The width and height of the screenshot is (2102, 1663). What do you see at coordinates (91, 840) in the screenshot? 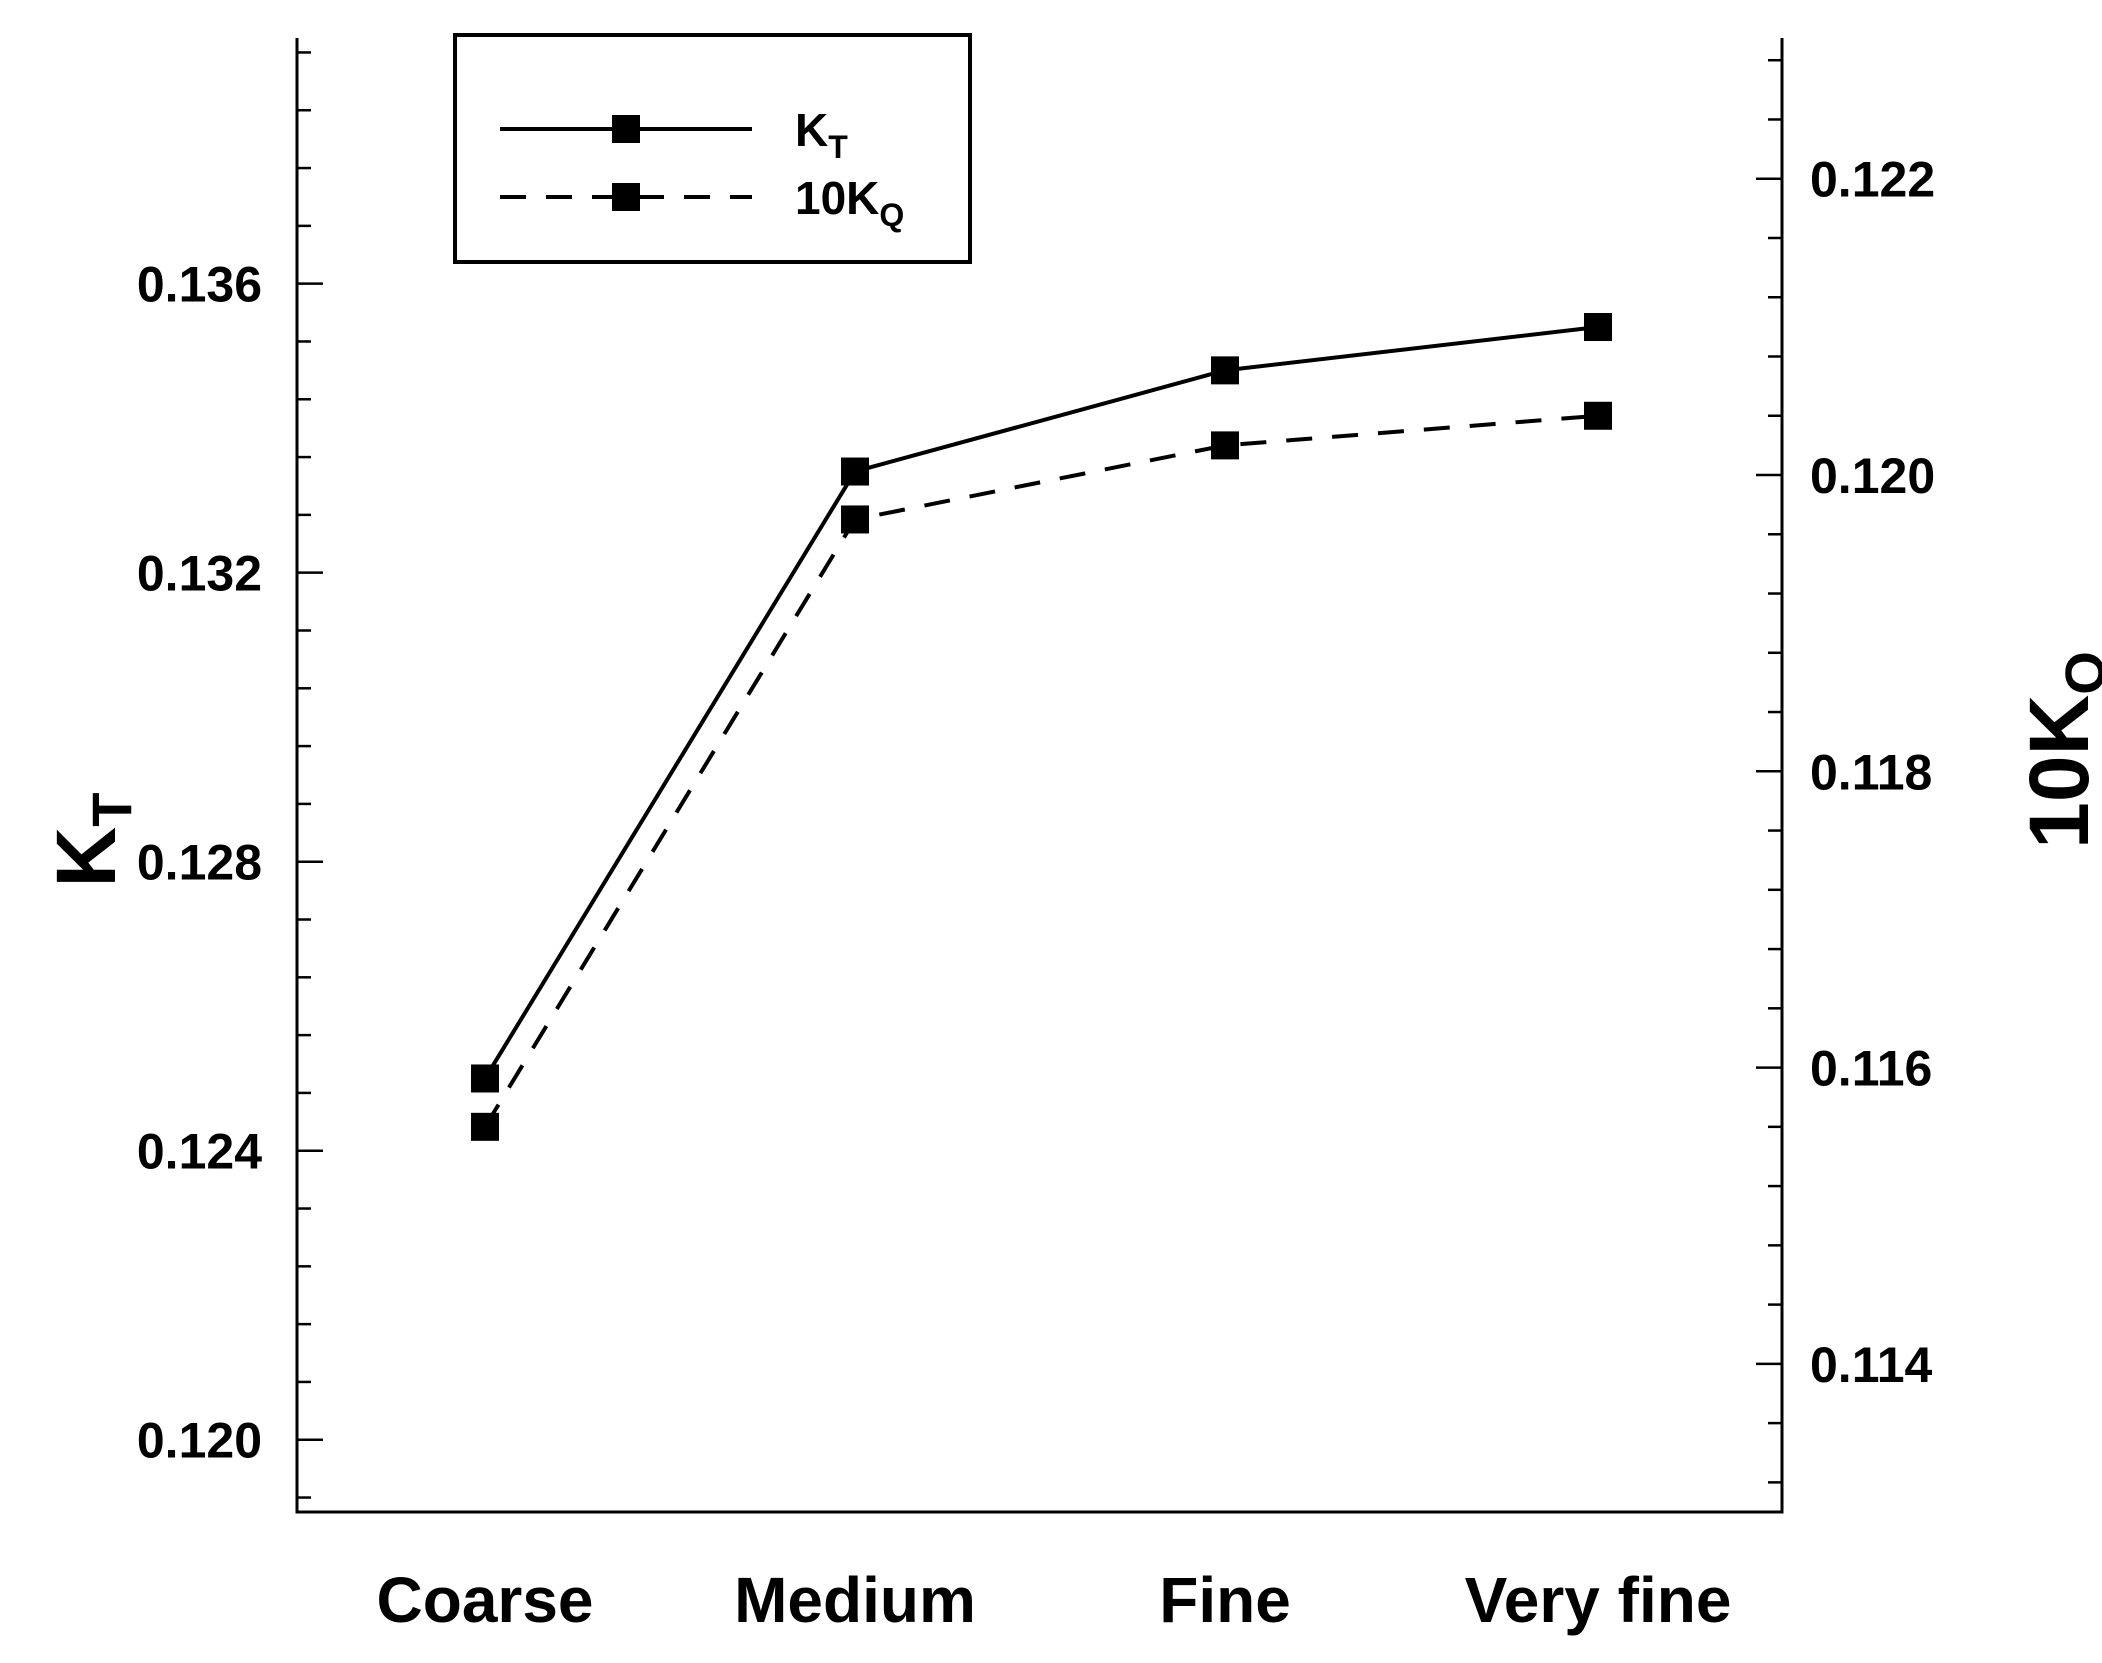
I see `left-axis-title: KT` at bounding box center [91, 840].